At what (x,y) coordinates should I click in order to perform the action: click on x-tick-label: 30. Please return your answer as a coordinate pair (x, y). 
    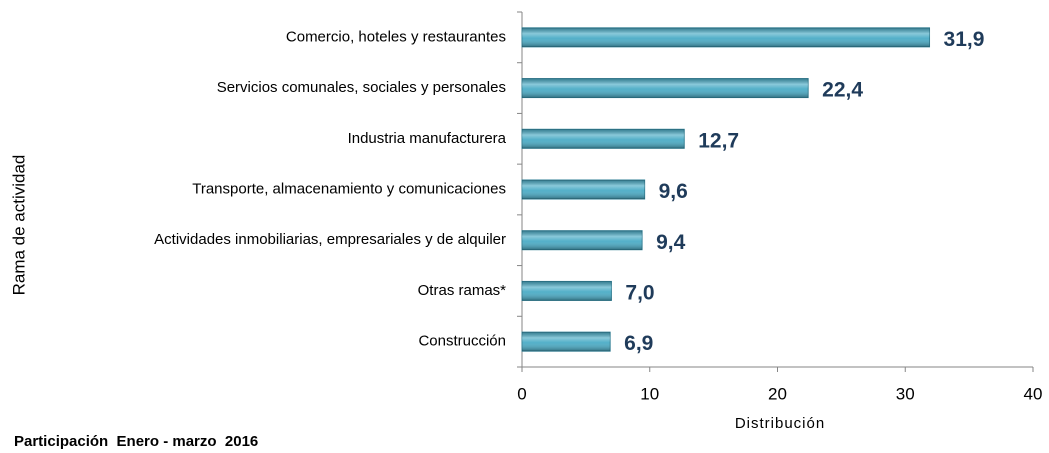
    Looking at the image, I should click on (905, 393).